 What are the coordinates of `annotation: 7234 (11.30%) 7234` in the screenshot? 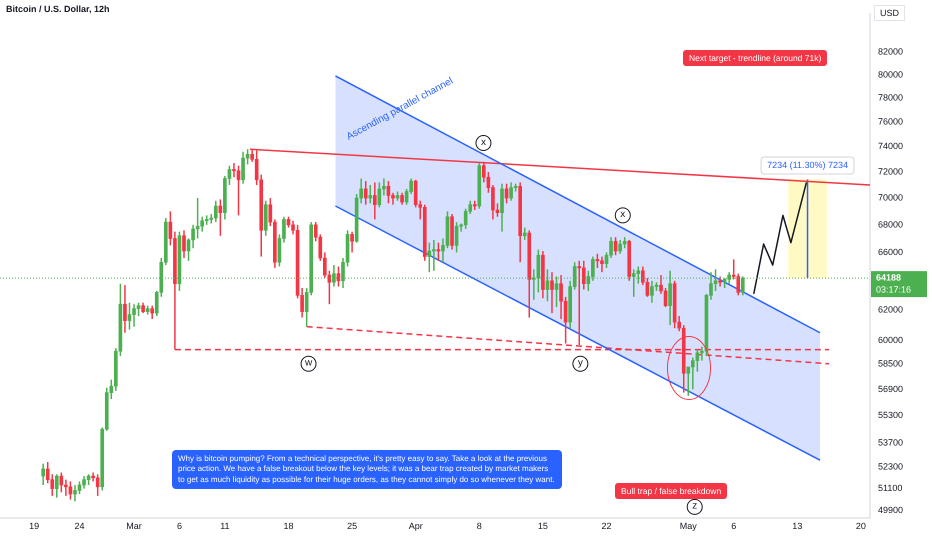 It's located at (807, 165).